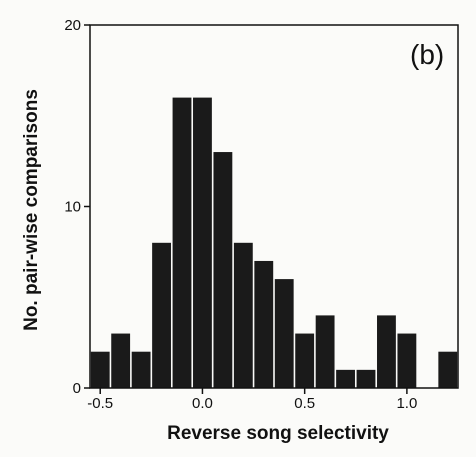 This screenshot has width=476, height=457. What do you see at coordinates (100, 403) in the screenshot?
I see `x-tick-label: -0.5` at bounding box center [100, 403].